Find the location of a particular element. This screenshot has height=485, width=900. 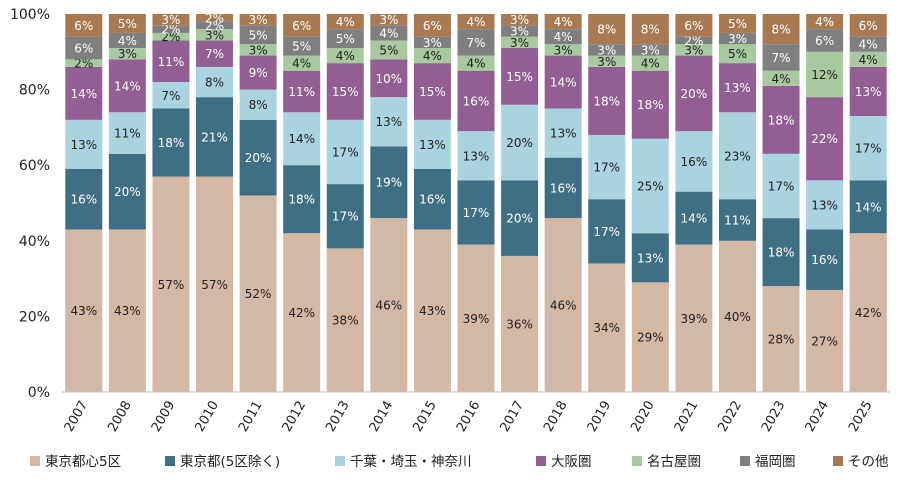

x-tick-label: 2021 is located at coordinates (687, 417).